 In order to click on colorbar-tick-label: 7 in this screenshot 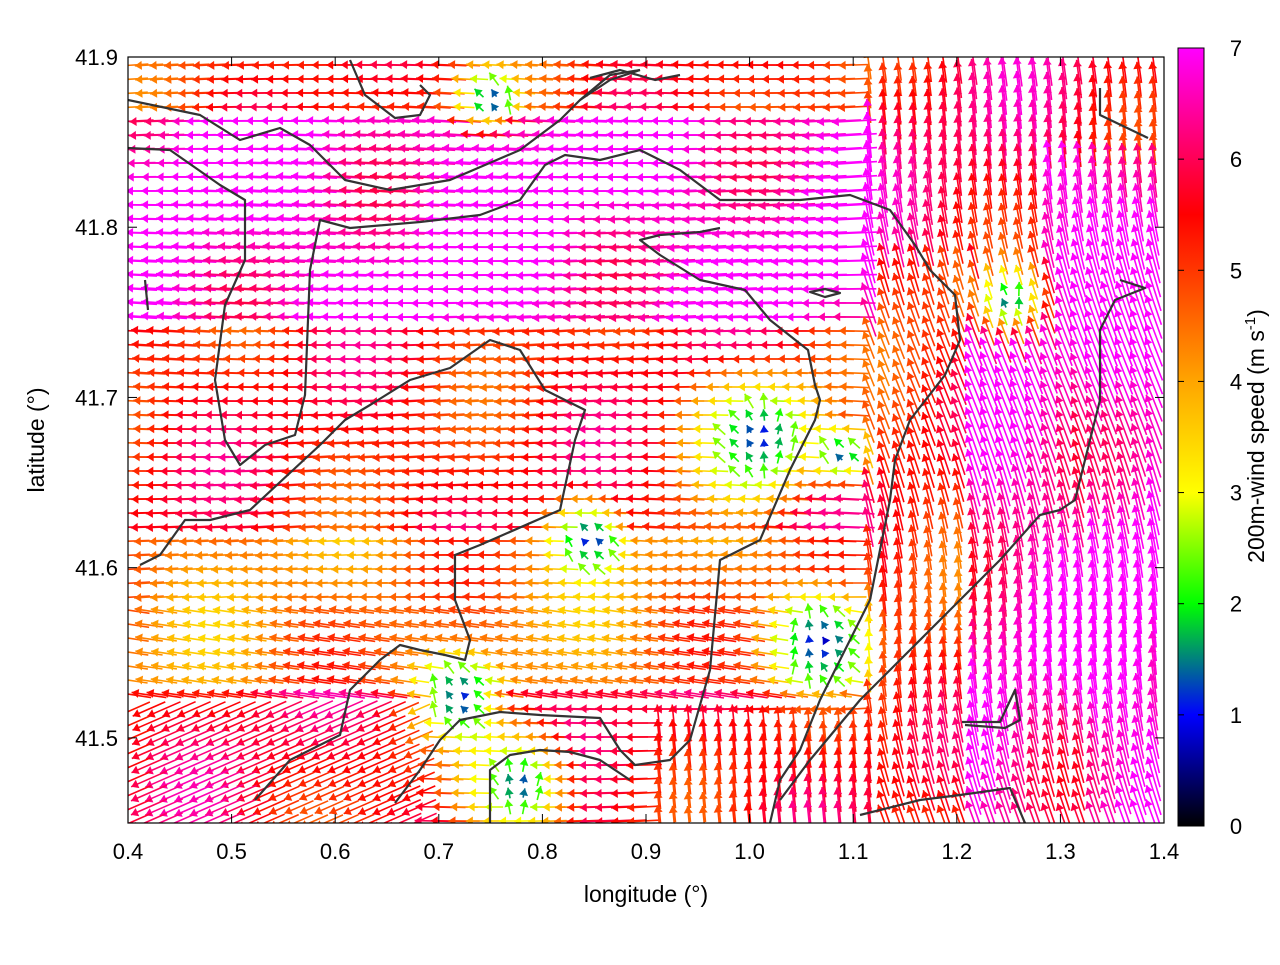, I will do `click(1236, 48)`.